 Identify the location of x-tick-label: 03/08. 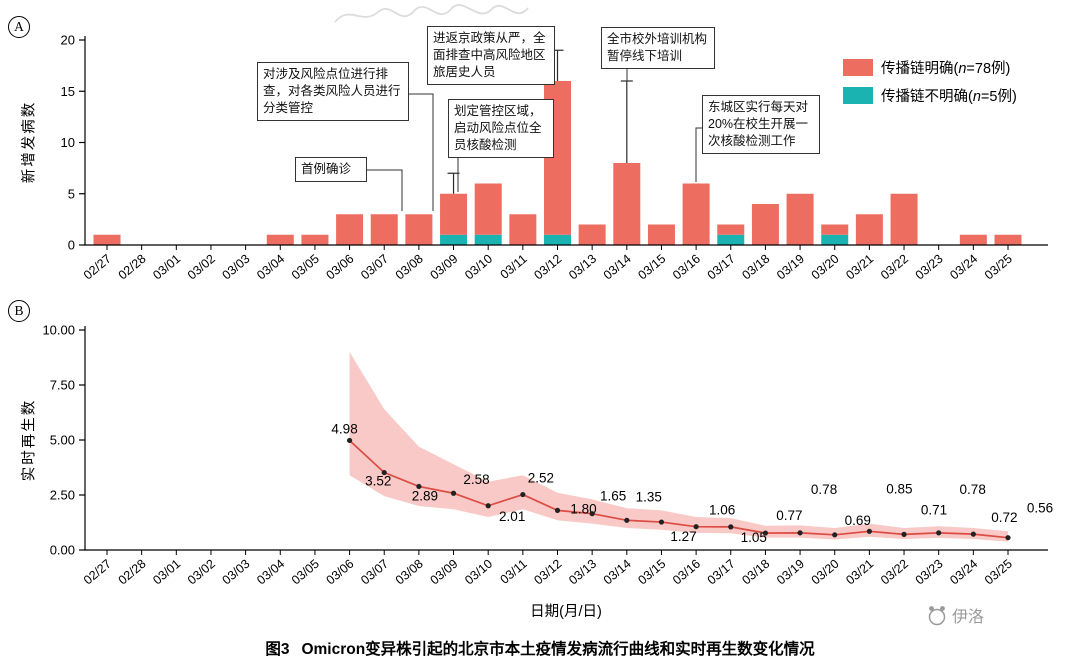
(409, 572).